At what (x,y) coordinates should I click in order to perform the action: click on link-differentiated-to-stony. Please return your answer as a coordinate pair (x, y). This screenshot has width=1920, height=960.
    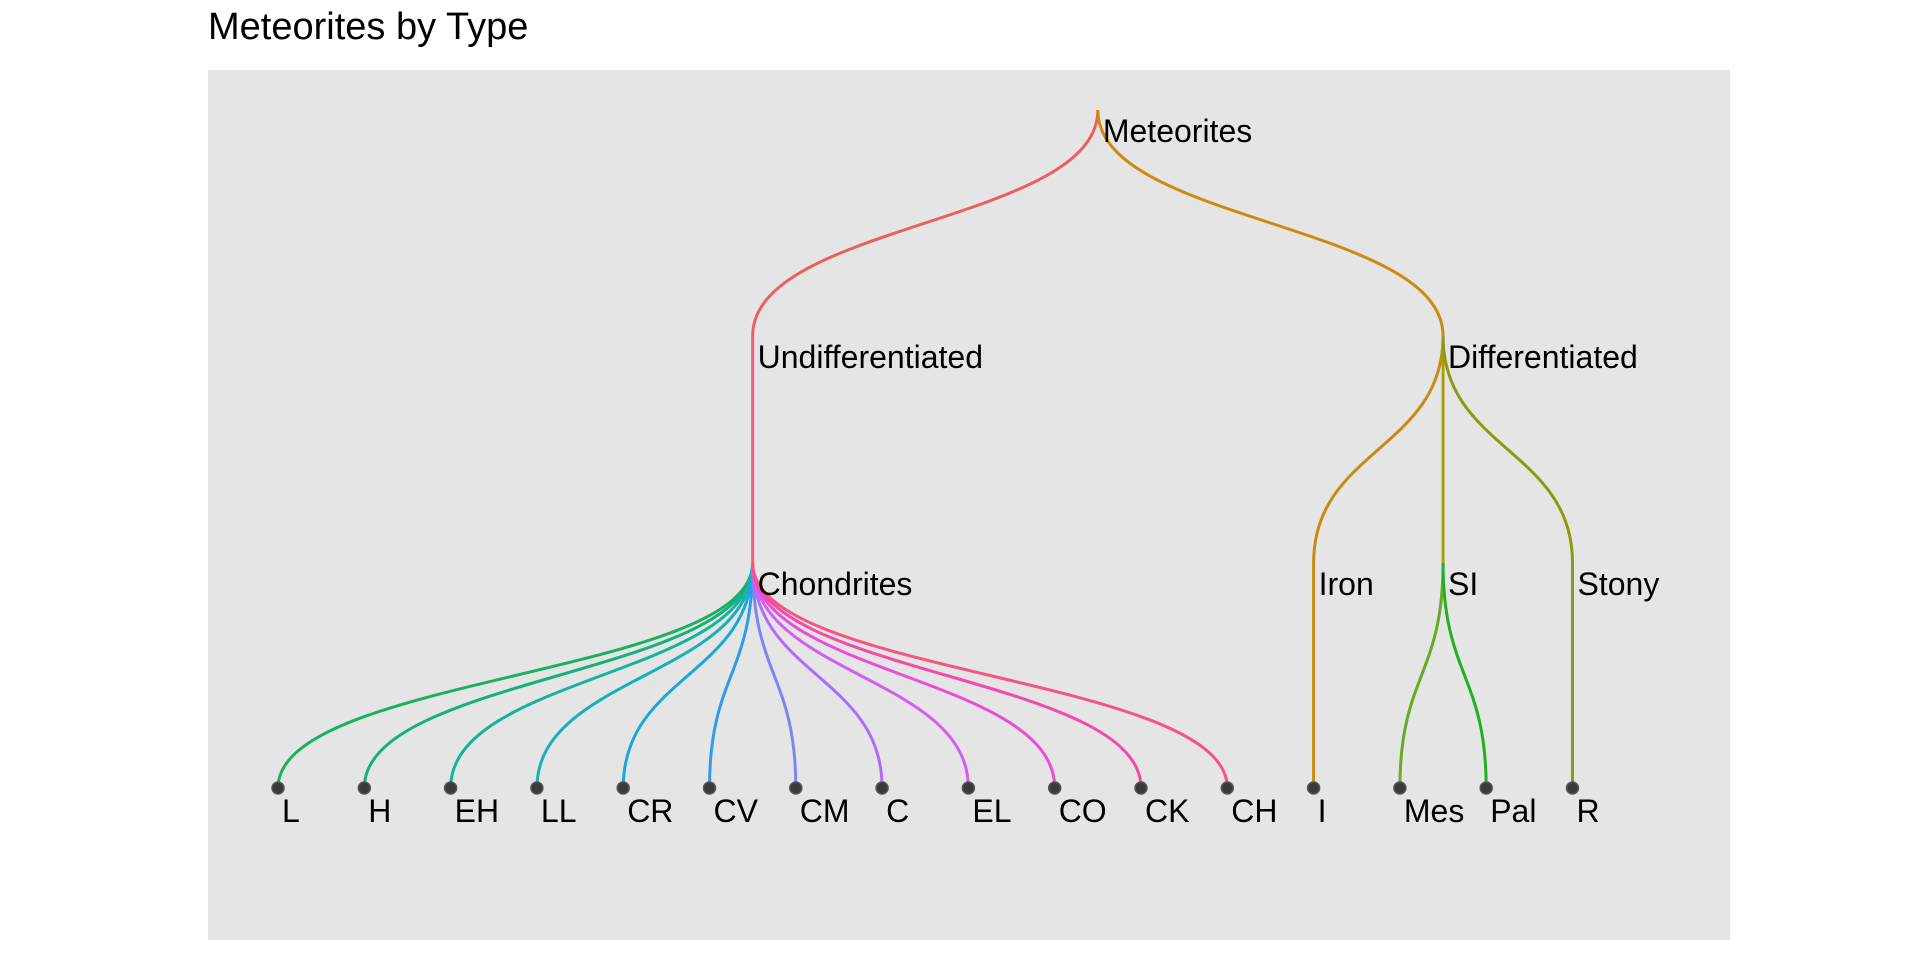
    Looking at the image, I should click on (1507, 449).